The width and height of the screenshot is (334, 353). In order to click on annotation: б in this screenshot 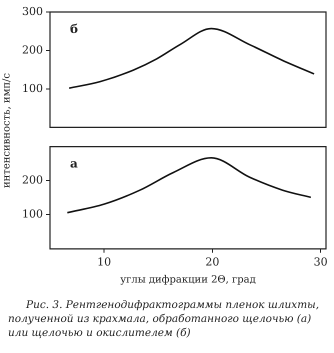, I will do `click(74, 29)`.